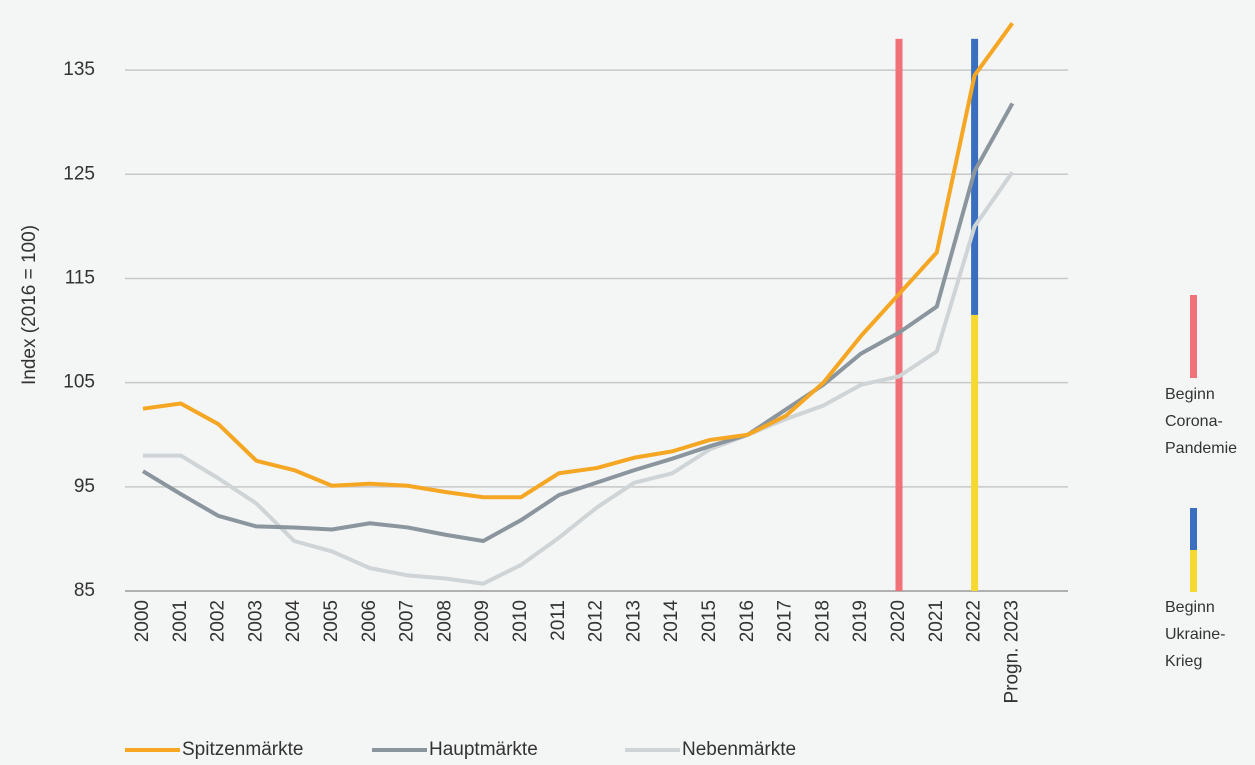 Image resolution: width=1255 pixels, height=765 pixels. Describe the element at coordinates (84, 590) in the screenshot. I see `y-tick-label: 85` at that location.